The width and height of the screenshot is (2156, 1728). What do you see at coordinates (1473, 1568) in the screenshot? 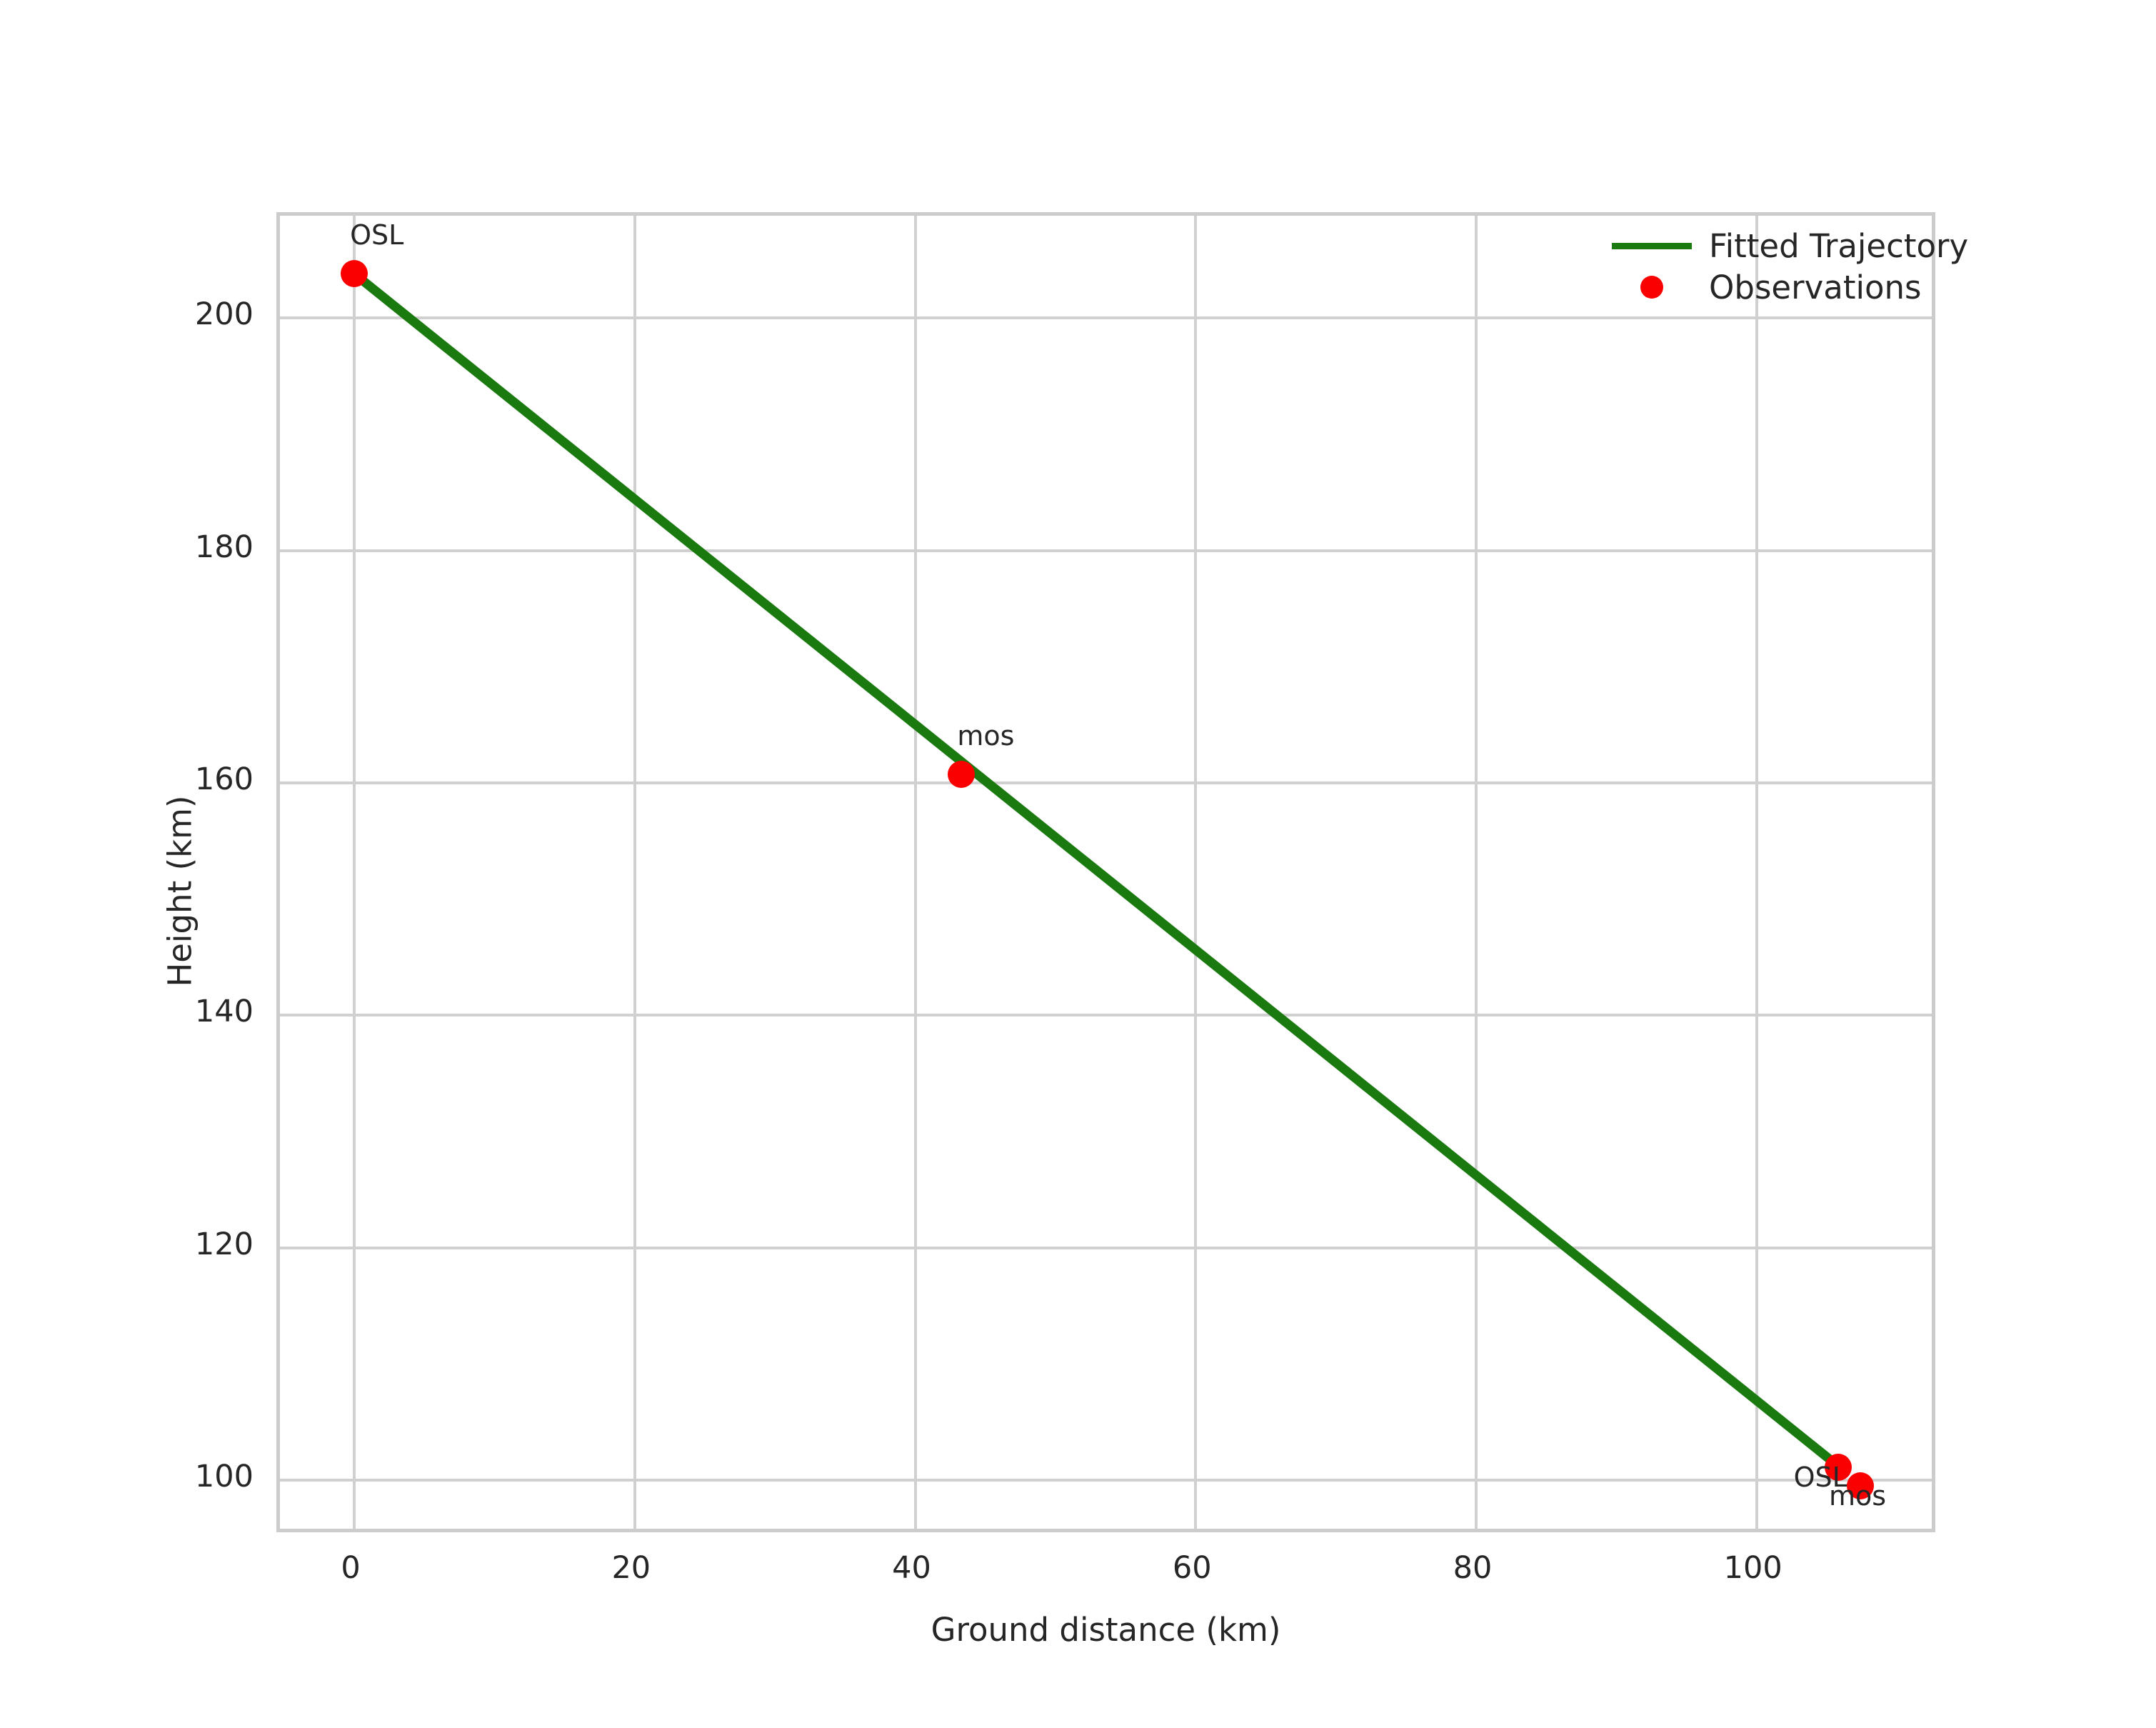
I see `x-axis-tick-label: 80` at bounding box center [1473, 1568].